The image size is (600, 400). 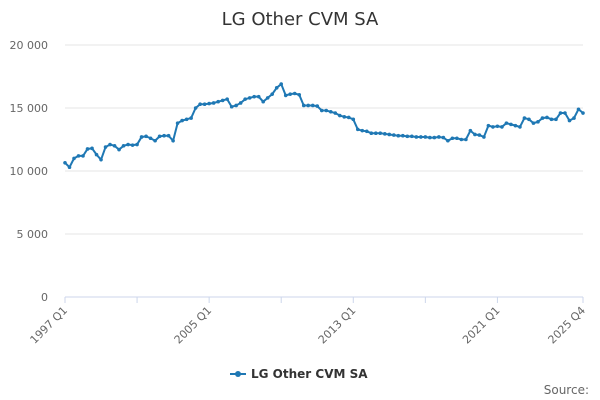 What do you see at coordinates (299, 374) in the screenshot?
I see `legend: LG Other CVM SA` at bounding box center [299, 374].